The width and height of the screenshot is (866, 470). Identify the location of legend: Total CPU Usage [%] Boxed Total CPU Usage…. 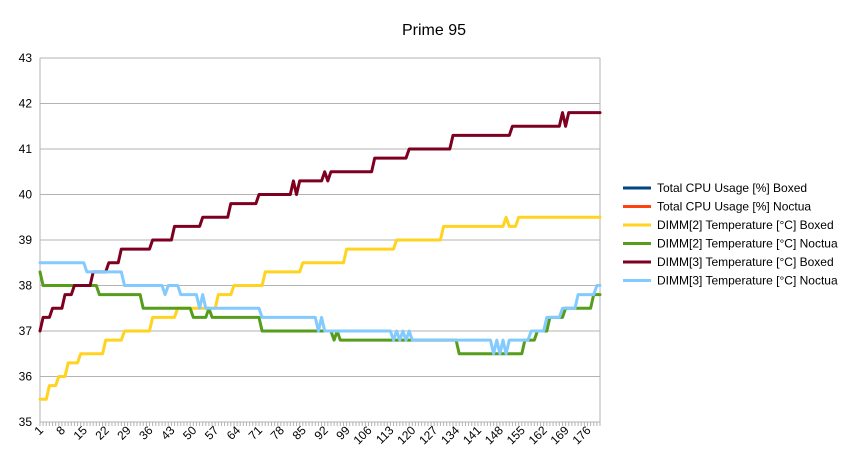
(730, 234).